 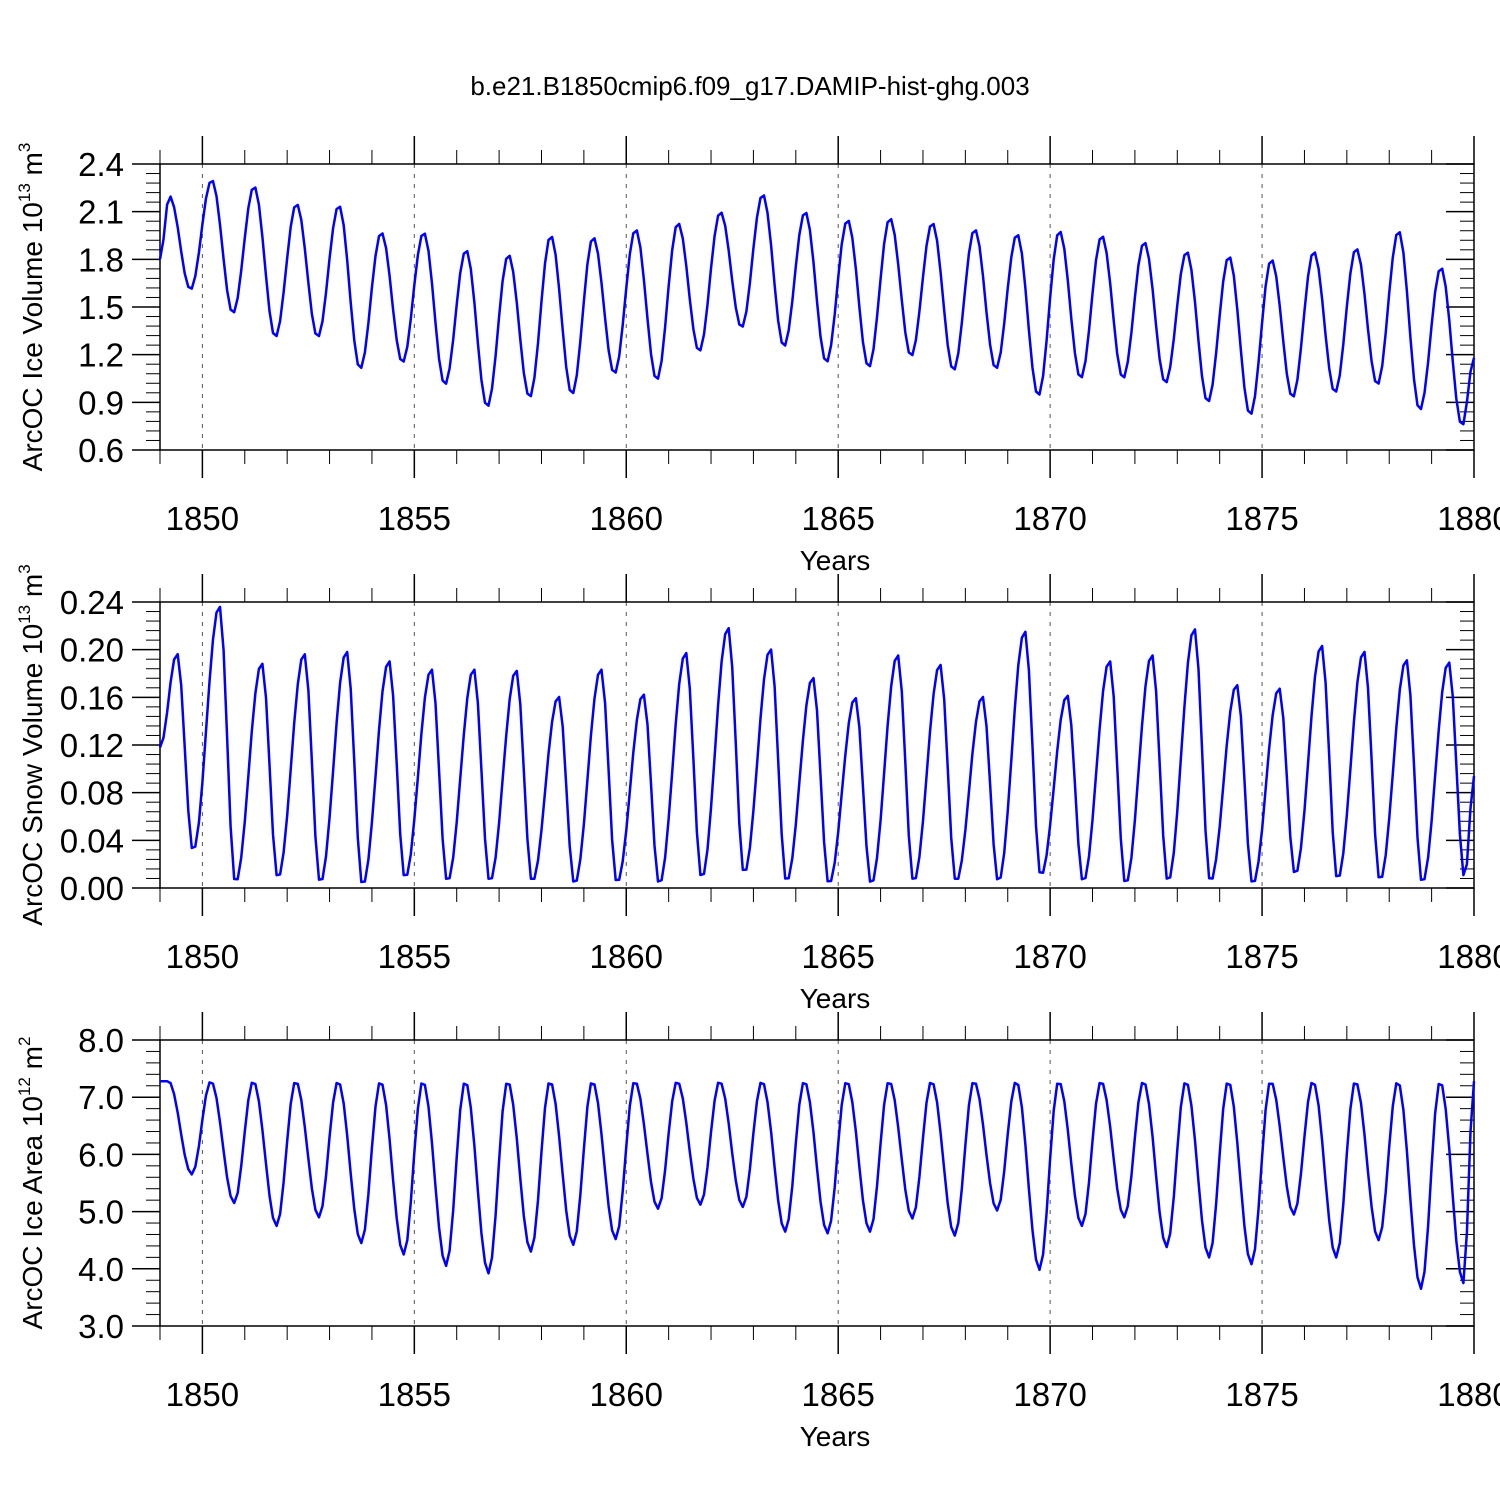 What do you see at coordinates (101, 1154) in the screenshot?
I see `y-tick-label: 6.0` at bounding box center [101, 1154].